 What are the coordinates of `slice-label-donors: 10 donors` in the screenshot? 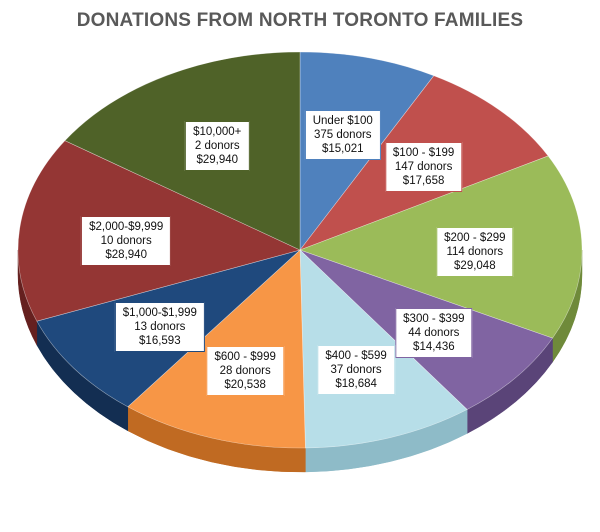 It's located at (126, 240).